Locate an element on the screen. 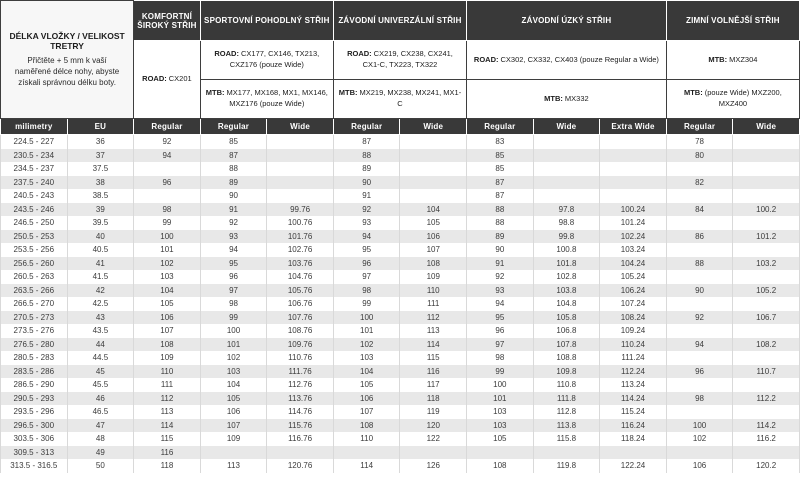 The height and width of the screenshot is (486, 800). models-zavodni-uzky-mtb: MTB: MX332 is located at coordinates (566, 99).